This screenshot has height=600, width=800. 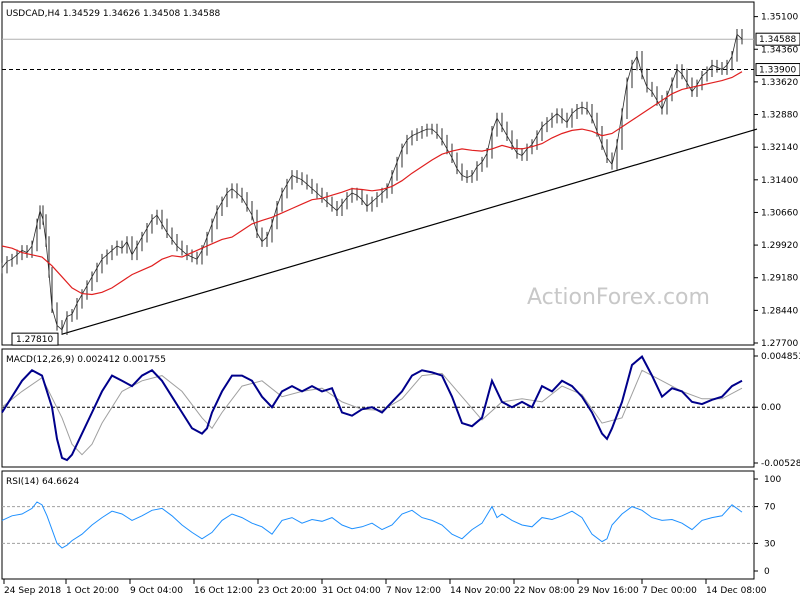 What do you see at coordinates (669, 591) in the screenshot?
I see `x-tick-label: 7 Dec 00:00` at bounding box center [669, 591].